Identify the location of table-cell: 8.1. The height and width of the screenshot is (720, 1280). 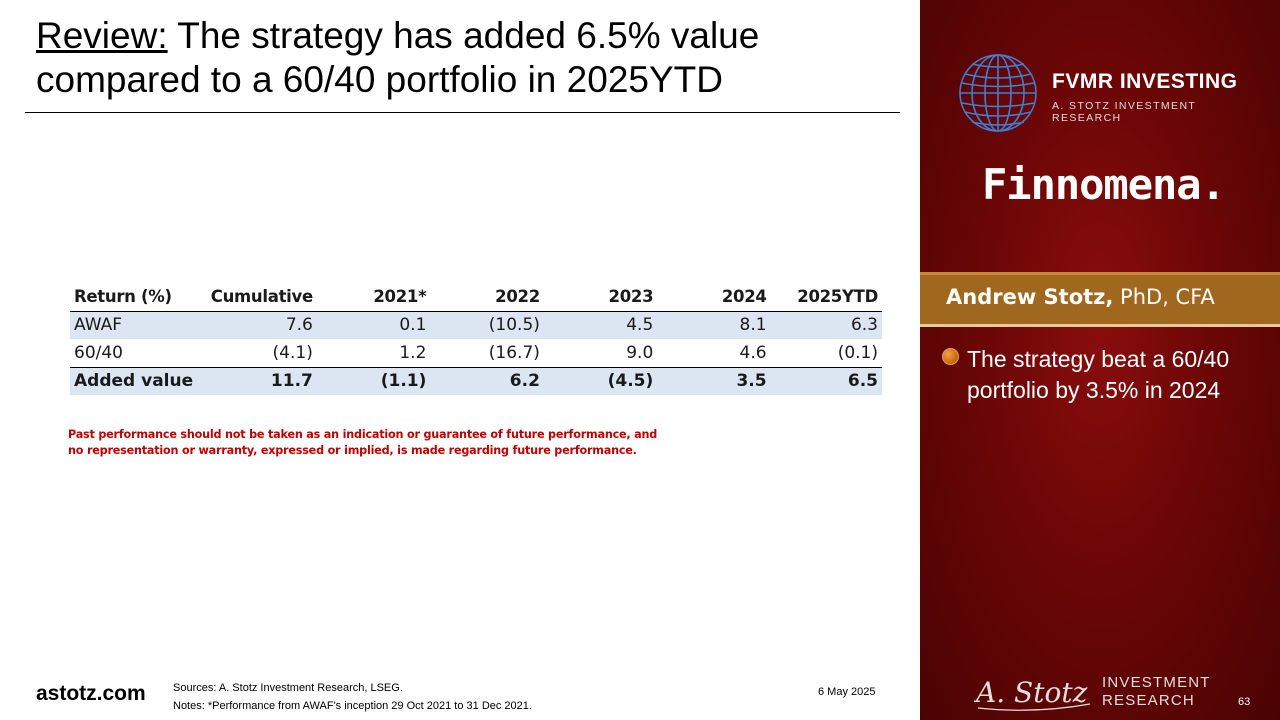
(714, 325).